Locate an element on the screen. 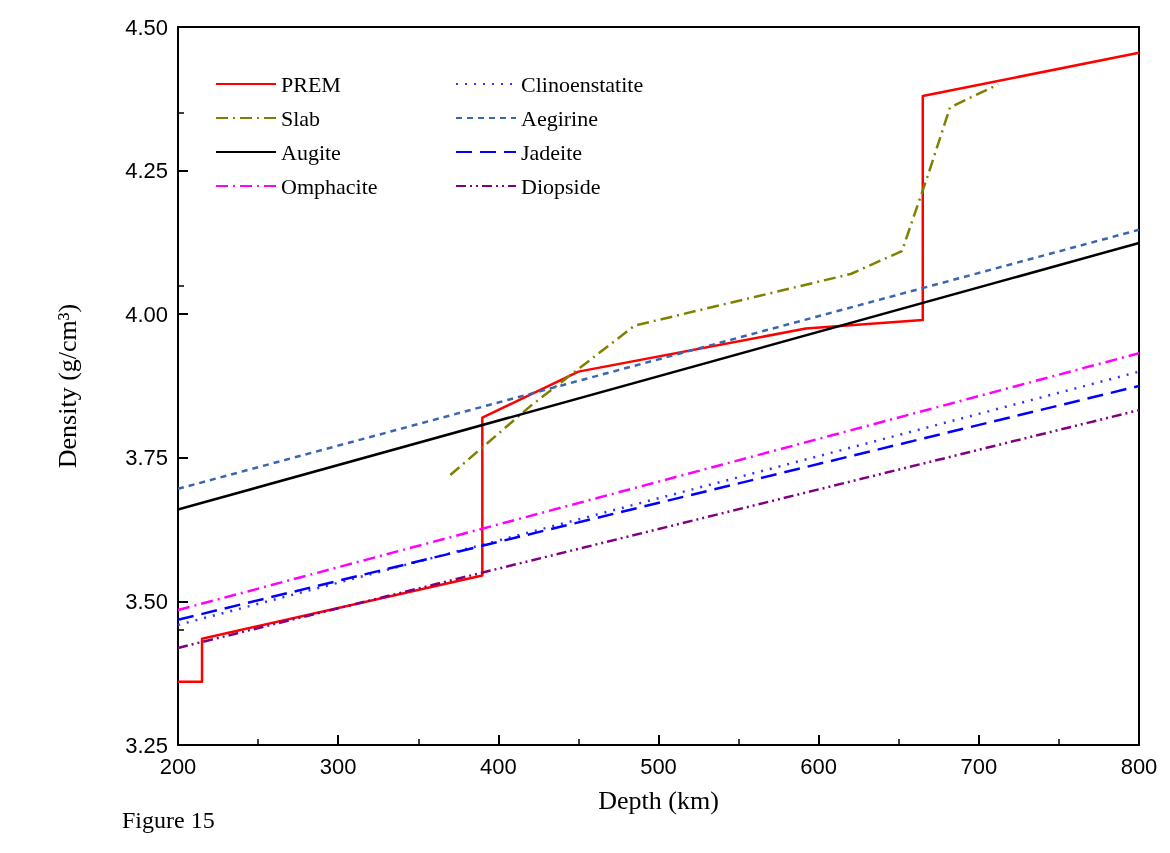 This screenshot has height=853, width=1170. y-axis-title: Density (g/cm³) is located at coordinates (67, 386).